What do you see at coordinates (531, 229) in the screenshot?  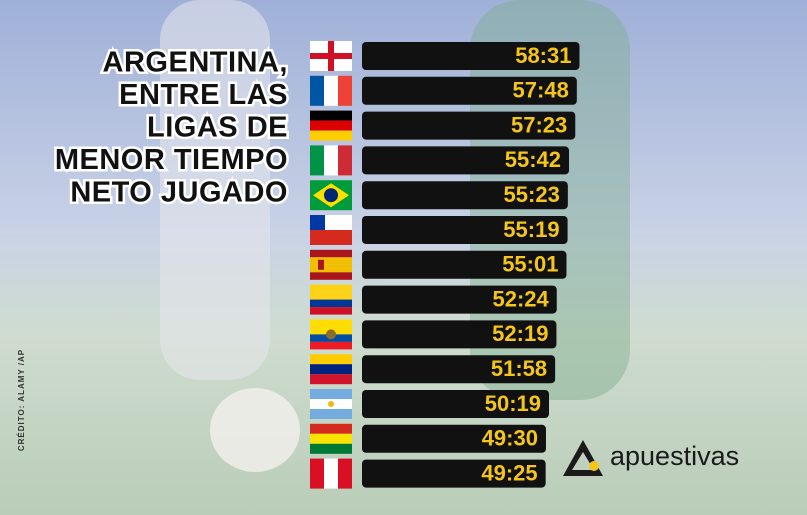 I see `value-label: 55:19` at bounding box center [531, 229].